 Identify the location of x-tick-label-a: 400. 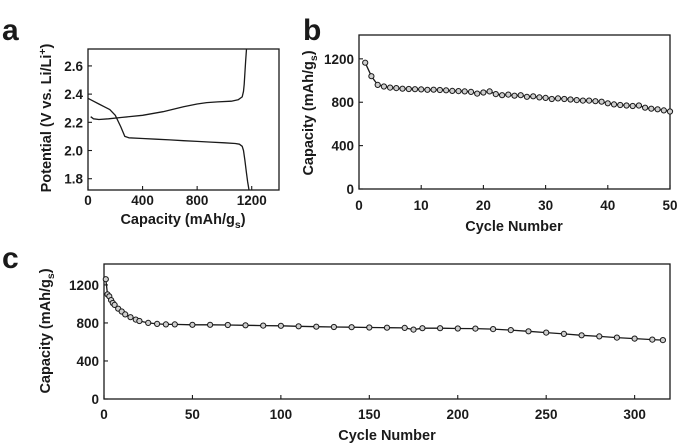
(142, 200).